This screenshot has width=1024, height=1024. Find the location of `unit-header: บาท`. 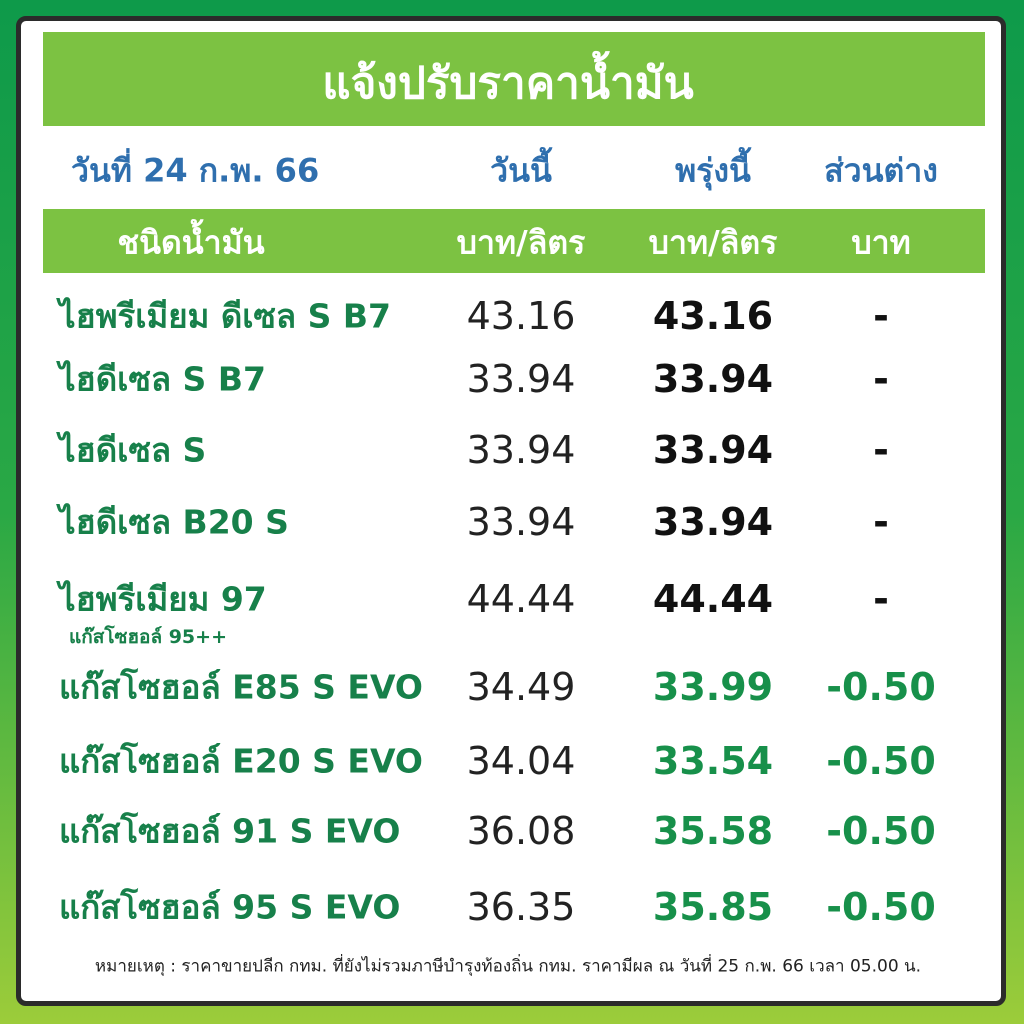

unit-header: บาท is located at coordinates (881, 242).